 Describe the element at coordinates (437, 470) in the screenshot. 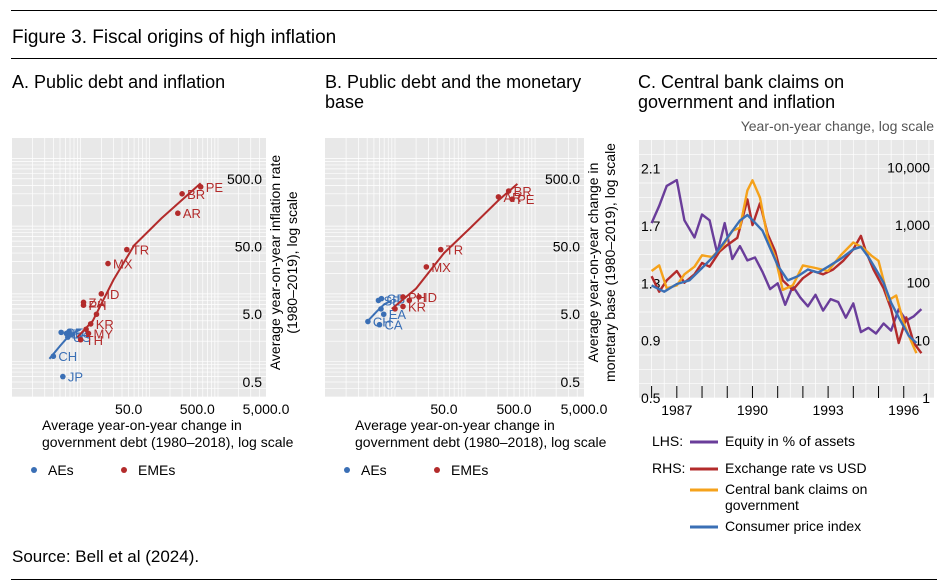

I see `panel-b-legend-marker` at that location.